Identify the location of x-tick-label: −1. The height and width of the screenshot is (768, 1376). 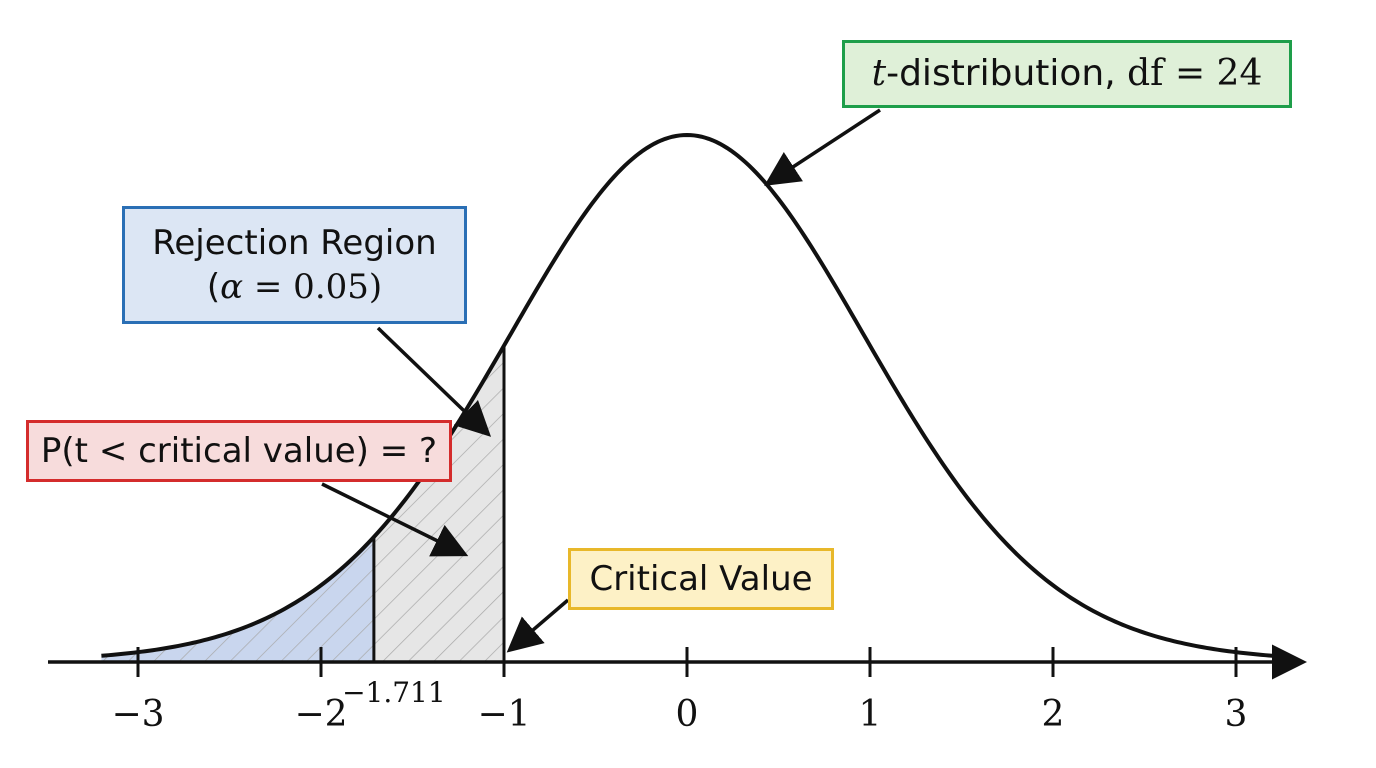
(503, 714).